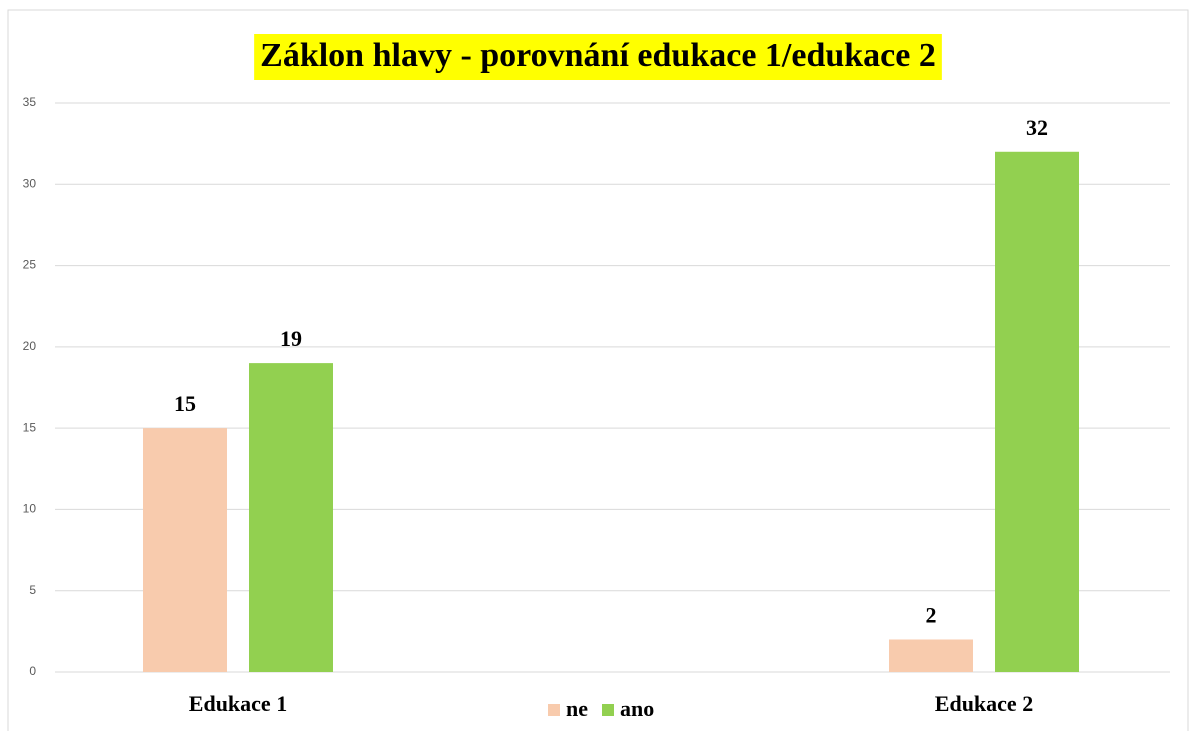  Describe the element at coordinates (30, 509) in the screenshot. I see `y-tick-label: 10` at that location.